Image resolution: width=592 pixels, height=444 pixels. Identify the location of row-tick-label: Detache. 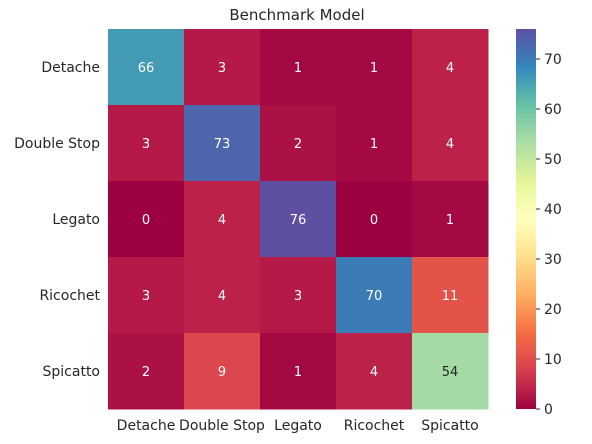
(70, 68).